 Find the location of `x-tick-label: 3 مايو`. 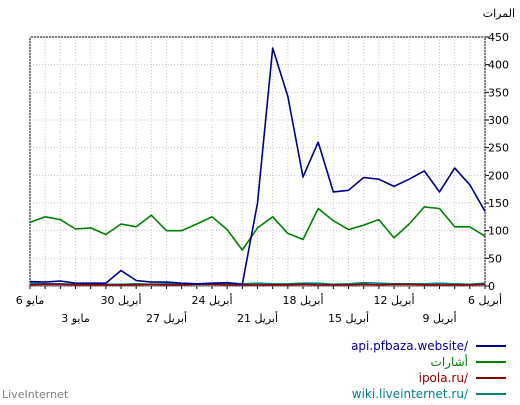

x-tick-label: 3 مايو is located at coordinates (75, 318).